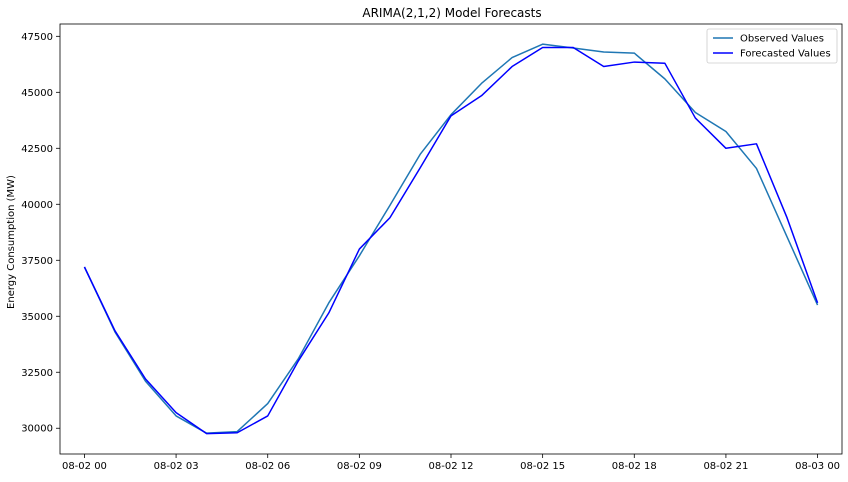 This screenshot has height=482, width=848. Describe the element at coordinates (542, 466) in the screenshot. I see `x-tick-label: 08-02 15` at that location.